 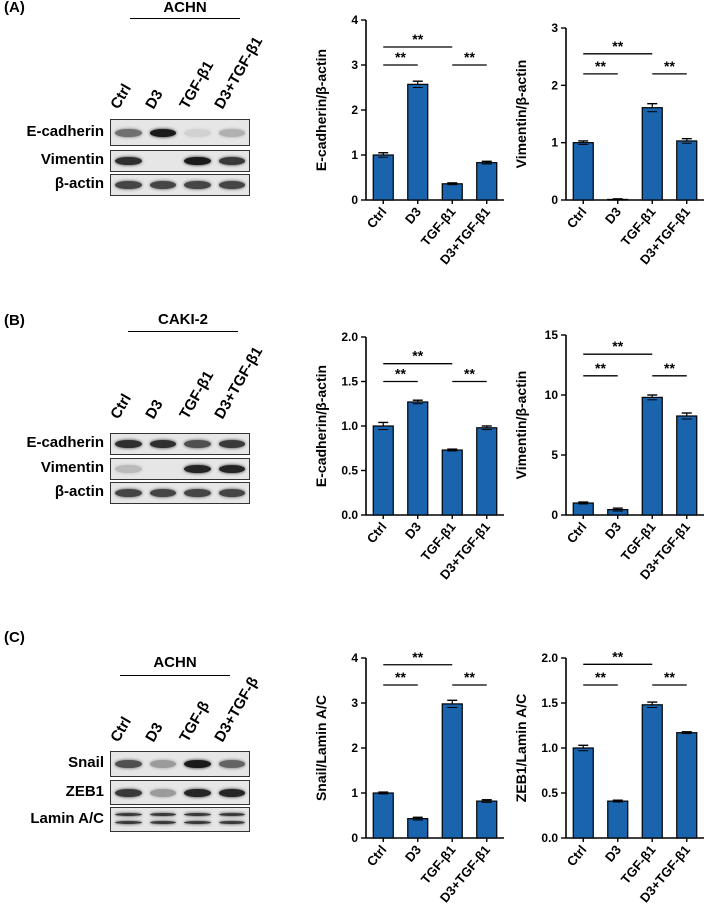 I want to click on lane-label: TGF-β, so click(x=195, y=721).